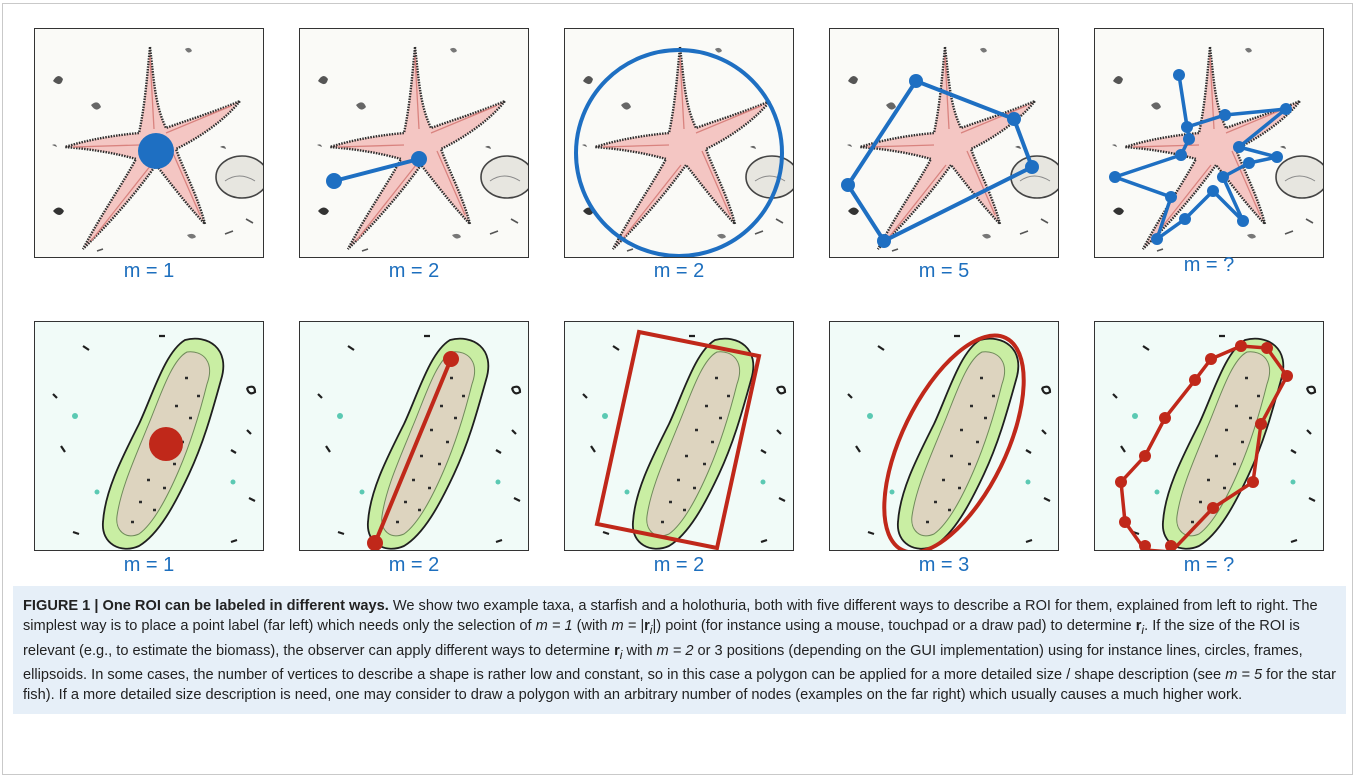  Describe the element at coordinates (954, 441) in the screenshot. I see `ellipse-annotation` at that location.